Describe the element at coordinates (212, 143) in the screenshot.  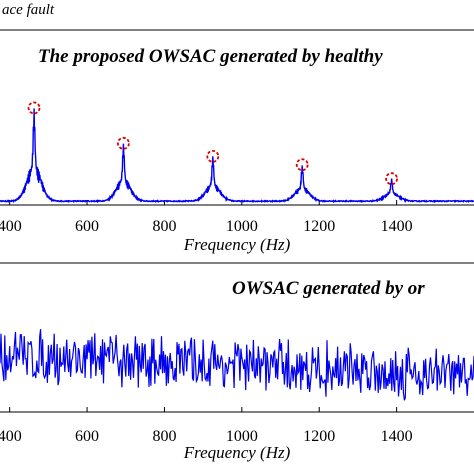
I see `peak-markers` at that location.